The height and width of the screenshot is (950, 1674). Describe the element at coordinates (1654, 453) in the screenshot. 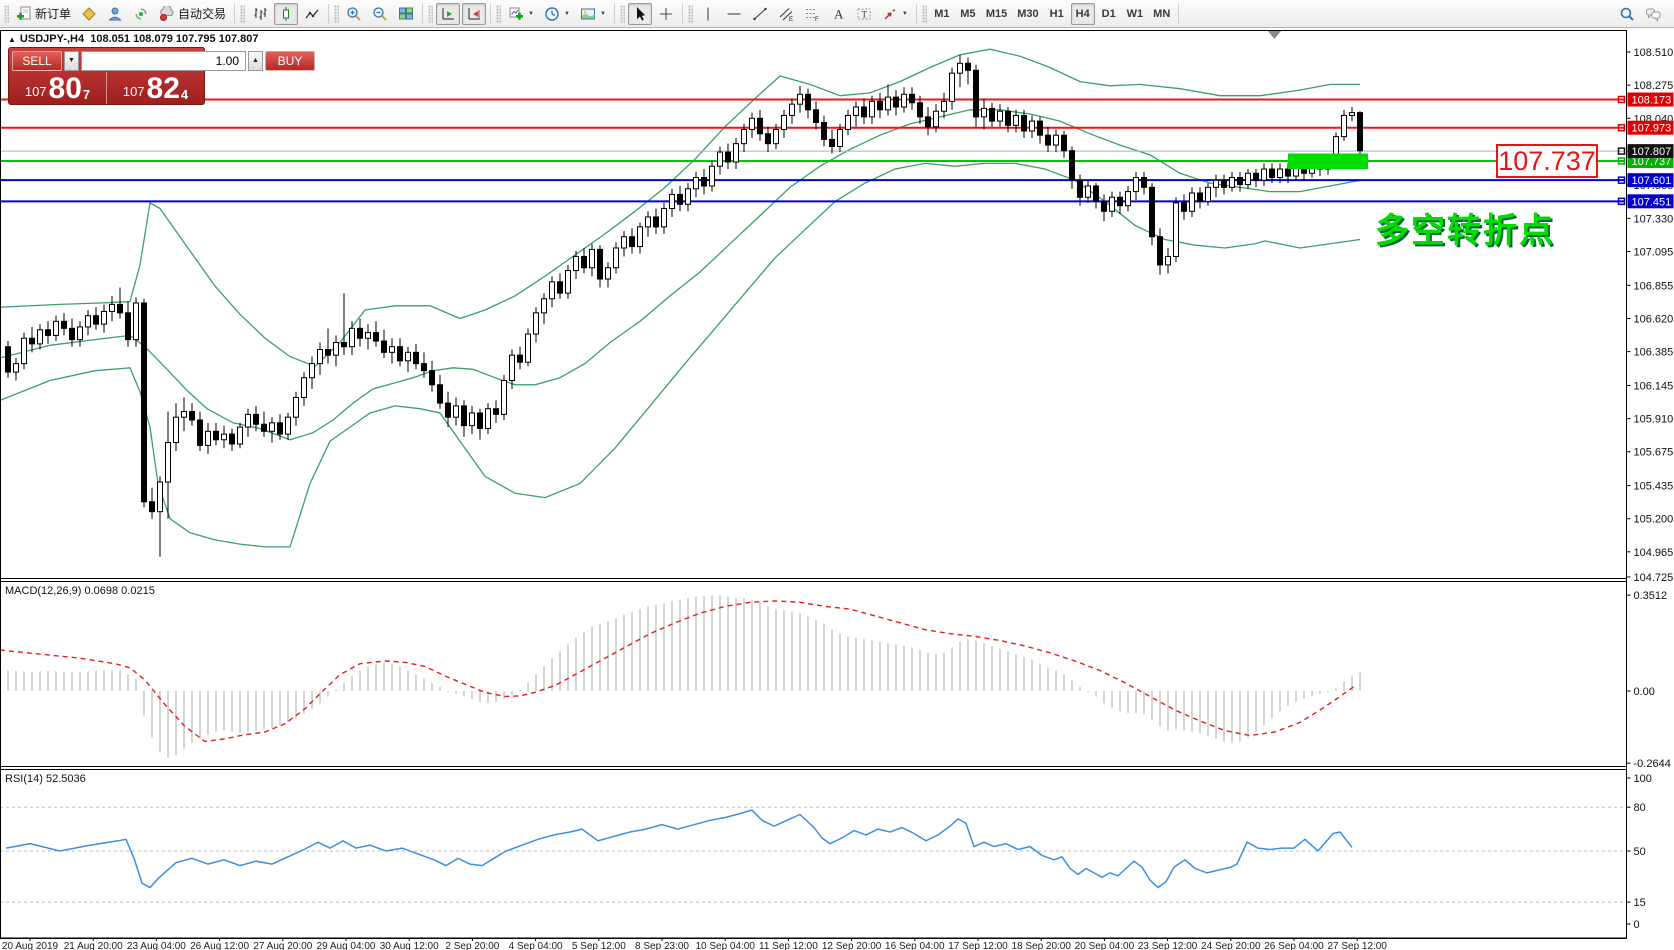

I see `svg-text: 105.675` at that location.